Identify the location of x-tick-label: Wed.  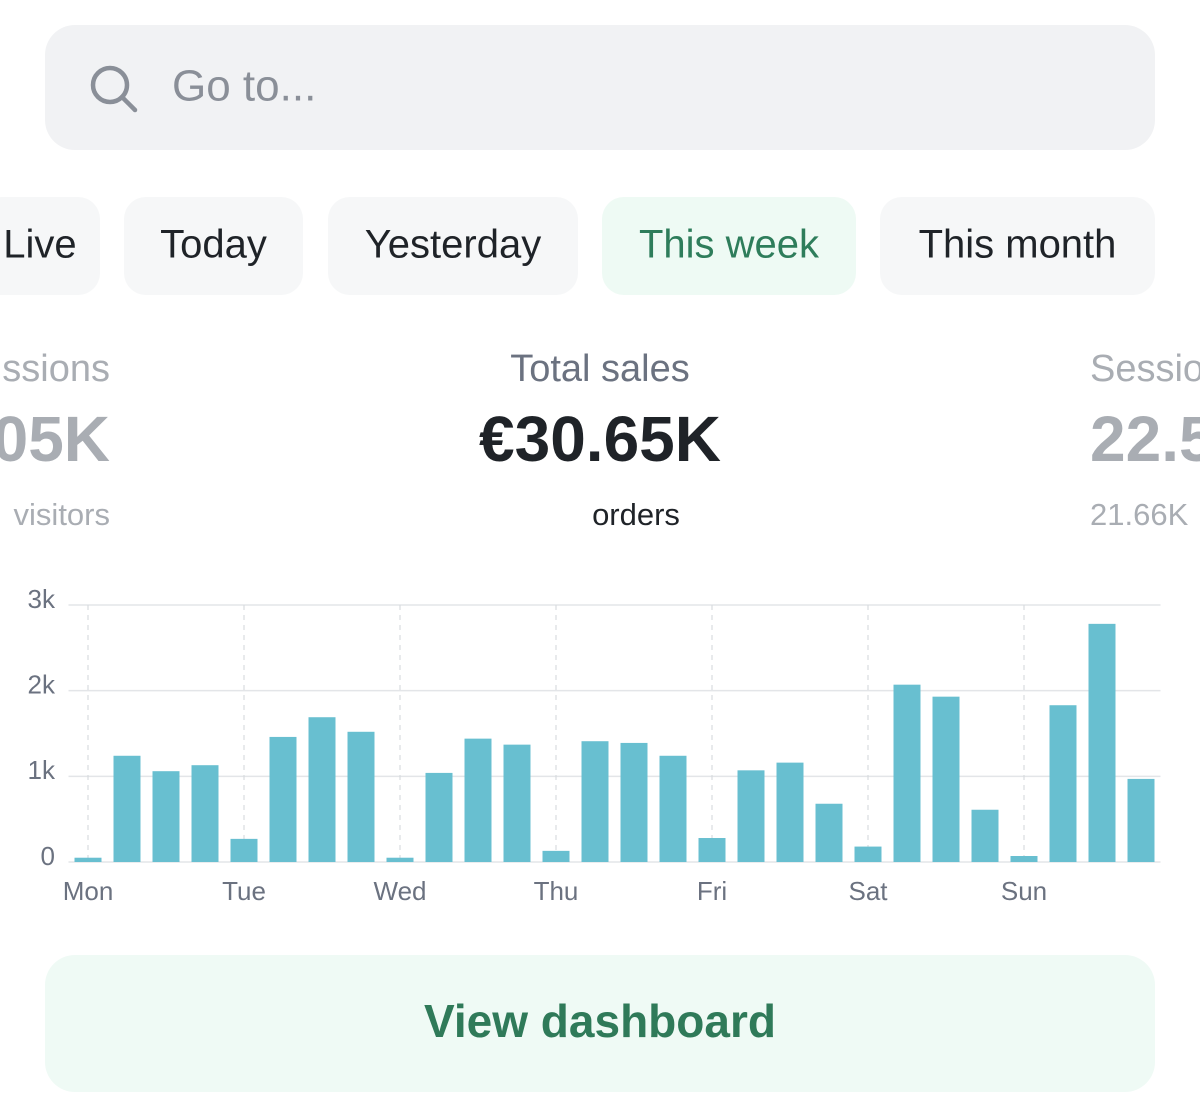
(400, 891).